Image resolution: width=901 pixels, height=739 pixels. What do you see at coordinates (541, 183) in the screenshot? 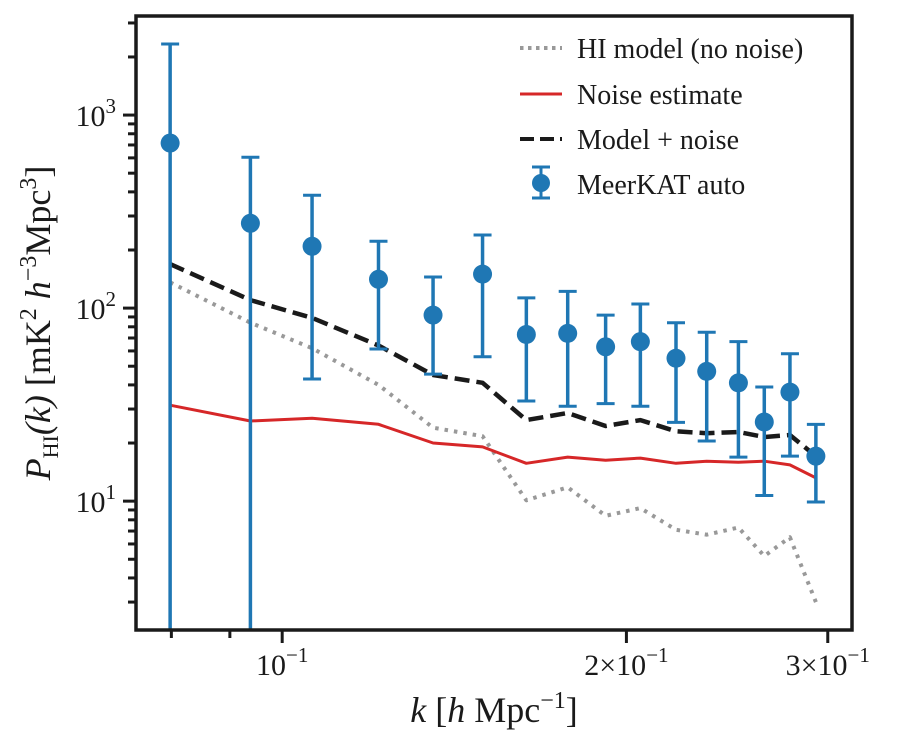
I see `legend-handle-marker` at bounding box center [541, 183].